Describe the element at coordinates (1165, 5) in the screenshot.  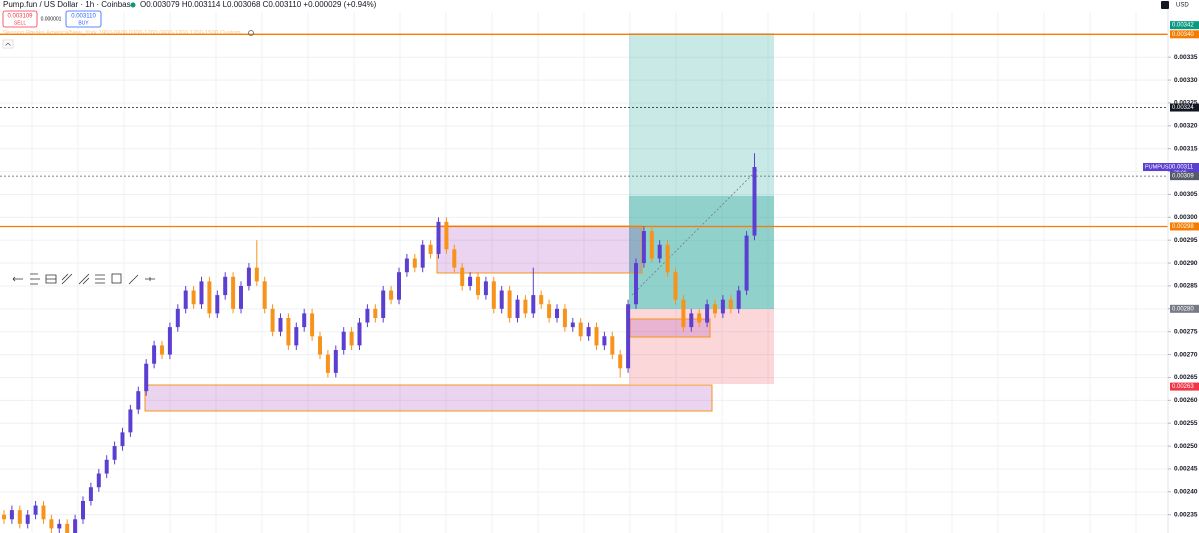
I see `lock-button` at that location.